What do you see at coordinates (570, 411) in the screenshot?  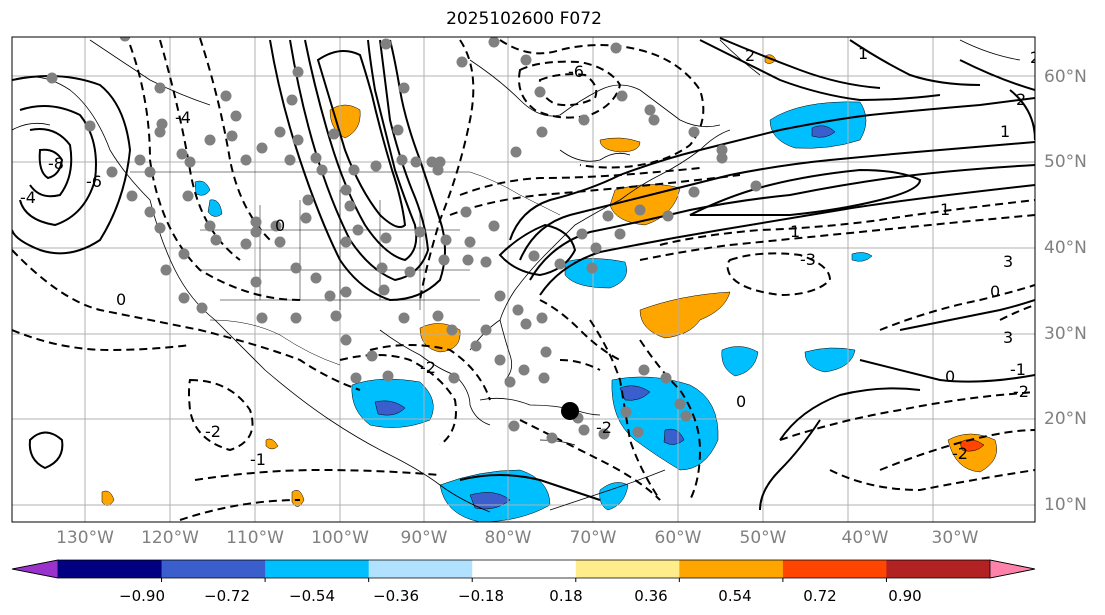 I see `storm-center-marker` at bounding box center [570, 411].